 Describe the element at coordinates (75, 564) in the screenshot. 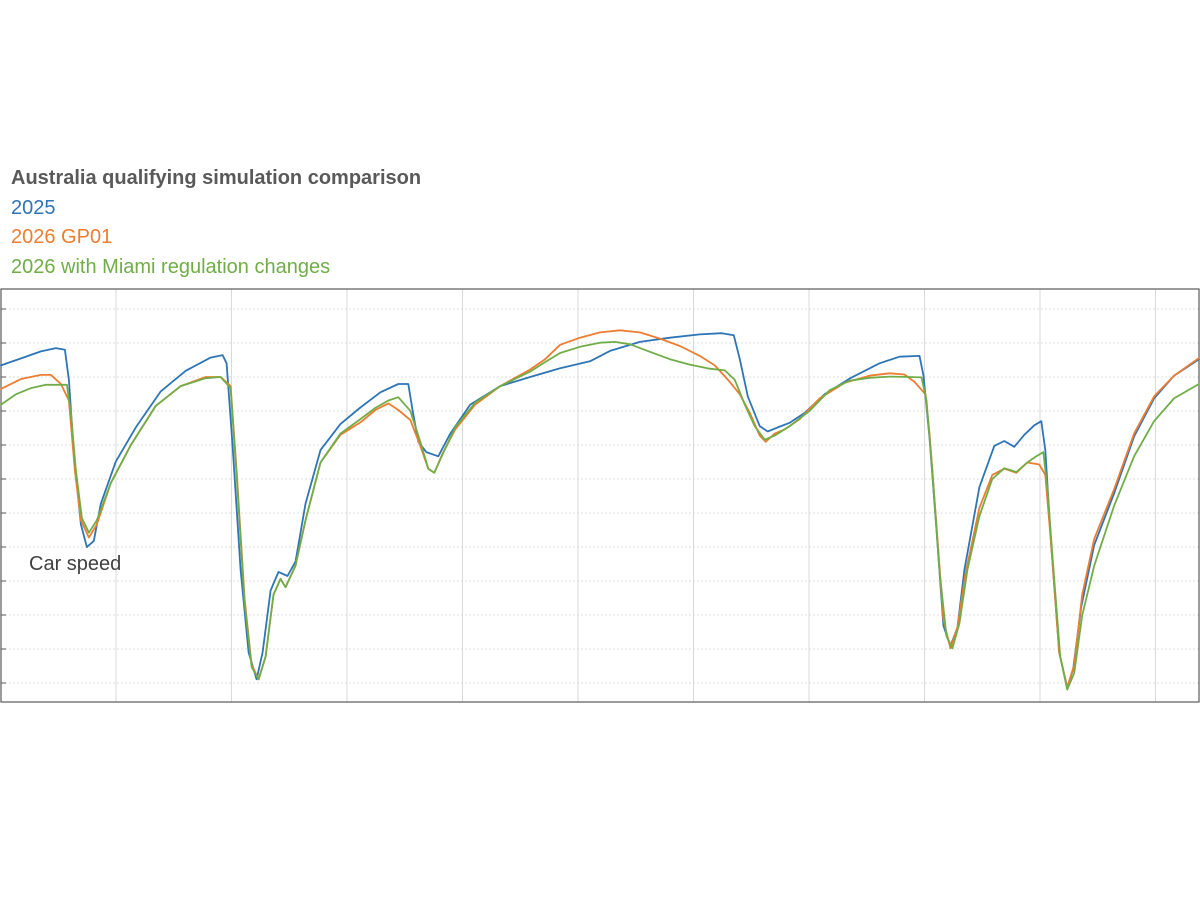

I see `car-speed-annotation: Car speed` at that location.